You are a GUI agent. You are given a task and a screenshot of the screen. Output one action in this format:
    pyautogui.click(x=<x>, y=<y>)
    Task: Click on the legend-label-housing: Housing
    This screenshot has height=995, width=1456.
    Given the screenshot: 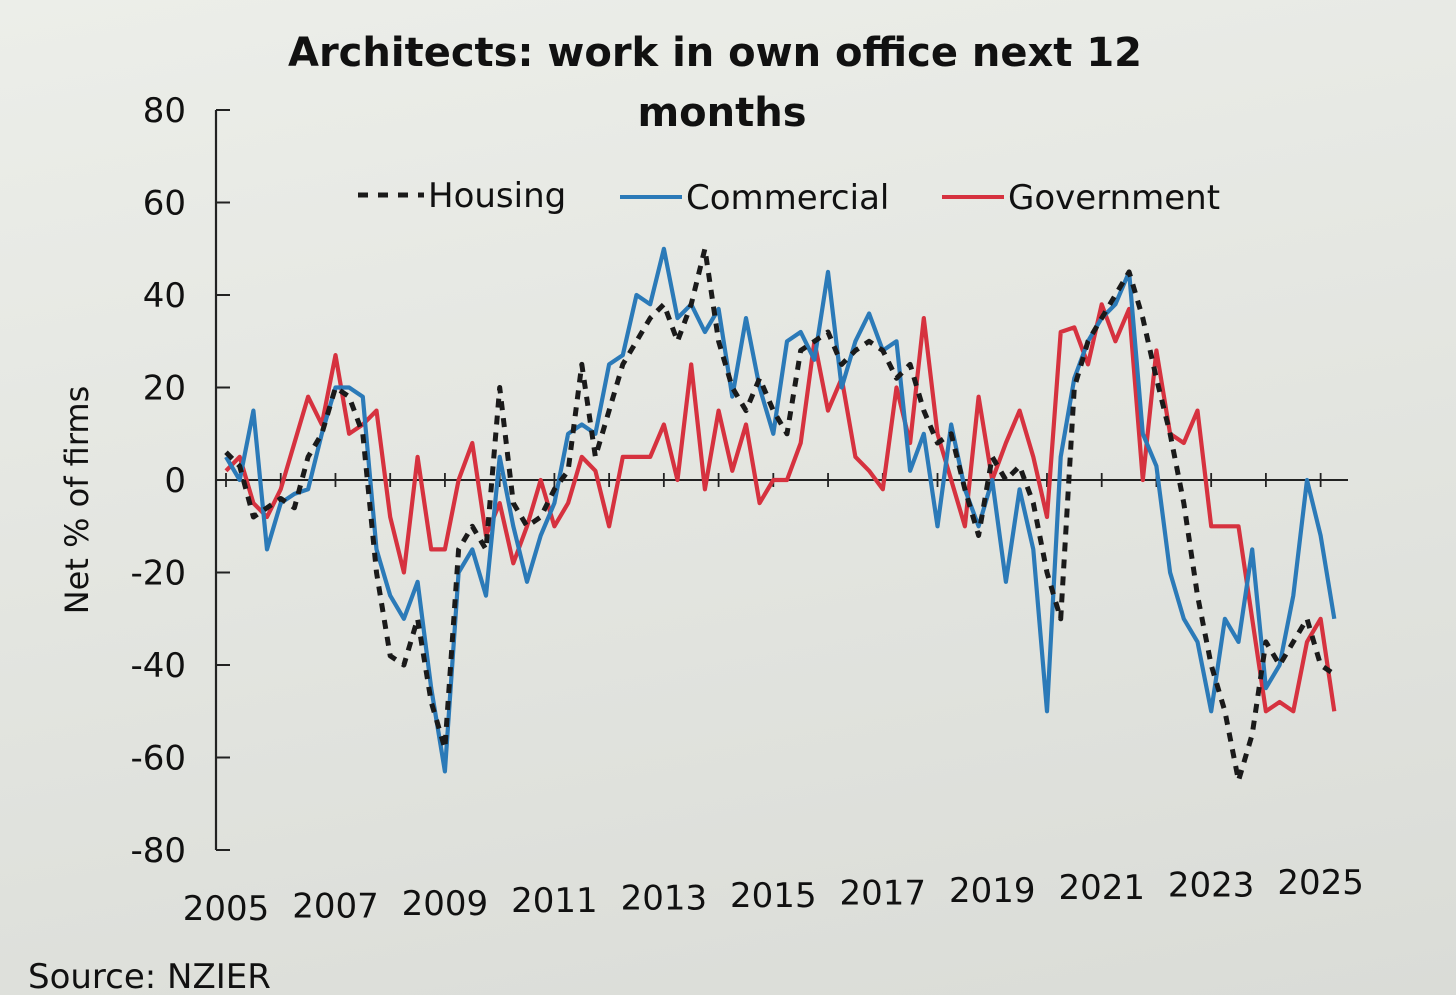 What is the action you would take?
    pyautogui.click(x=497, y=196)
    